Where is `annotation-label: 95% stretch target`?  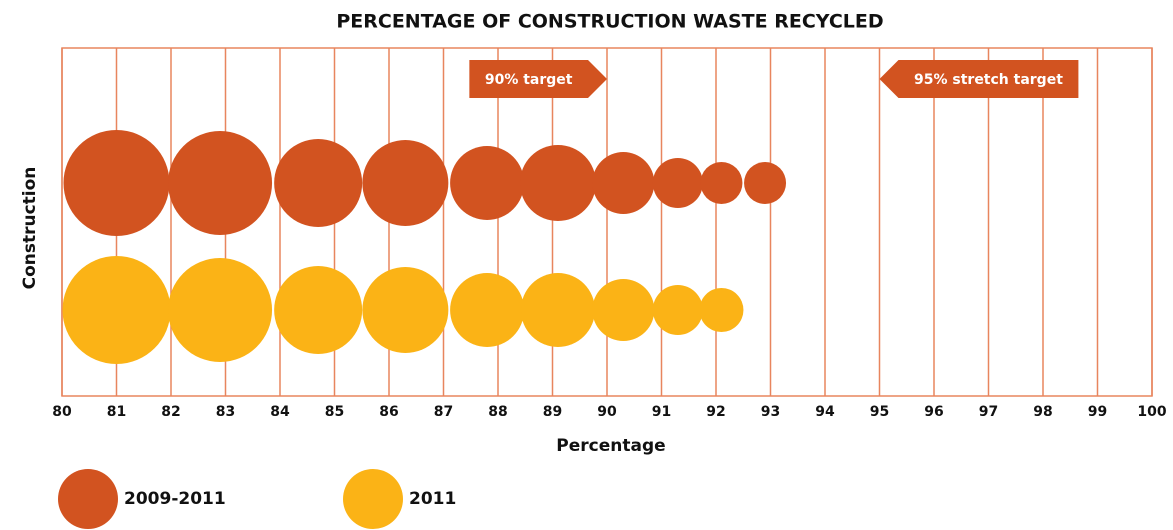
annotation-label: 95% stretch target is located at coordinates (988, 80).